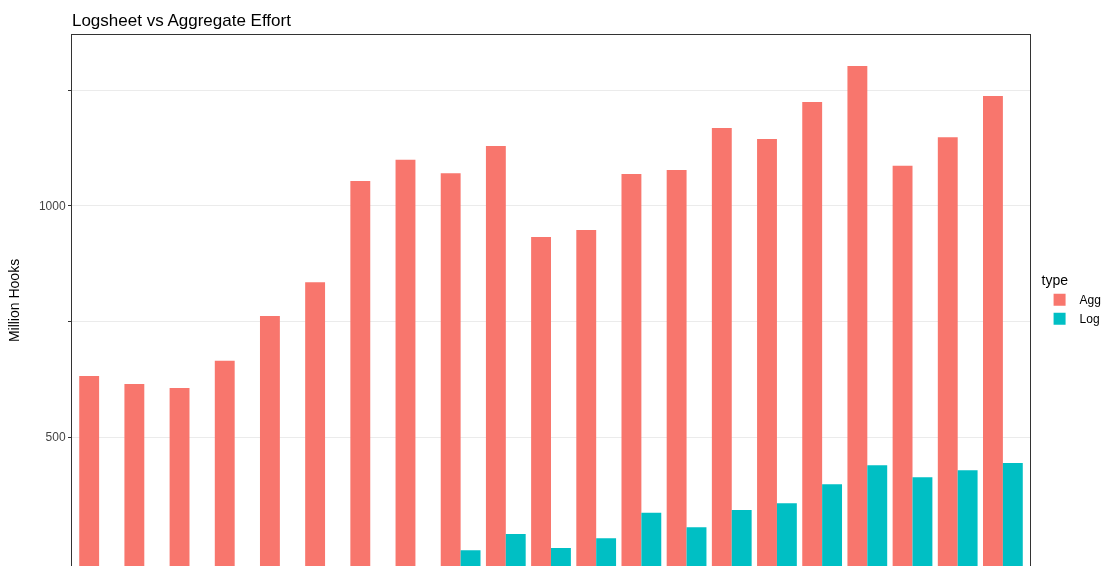 This screenshot has height=566, width=1107. Describe the element at coordinates (1089, 319) in the screenshot. I see `legend-label: Log` at that location.